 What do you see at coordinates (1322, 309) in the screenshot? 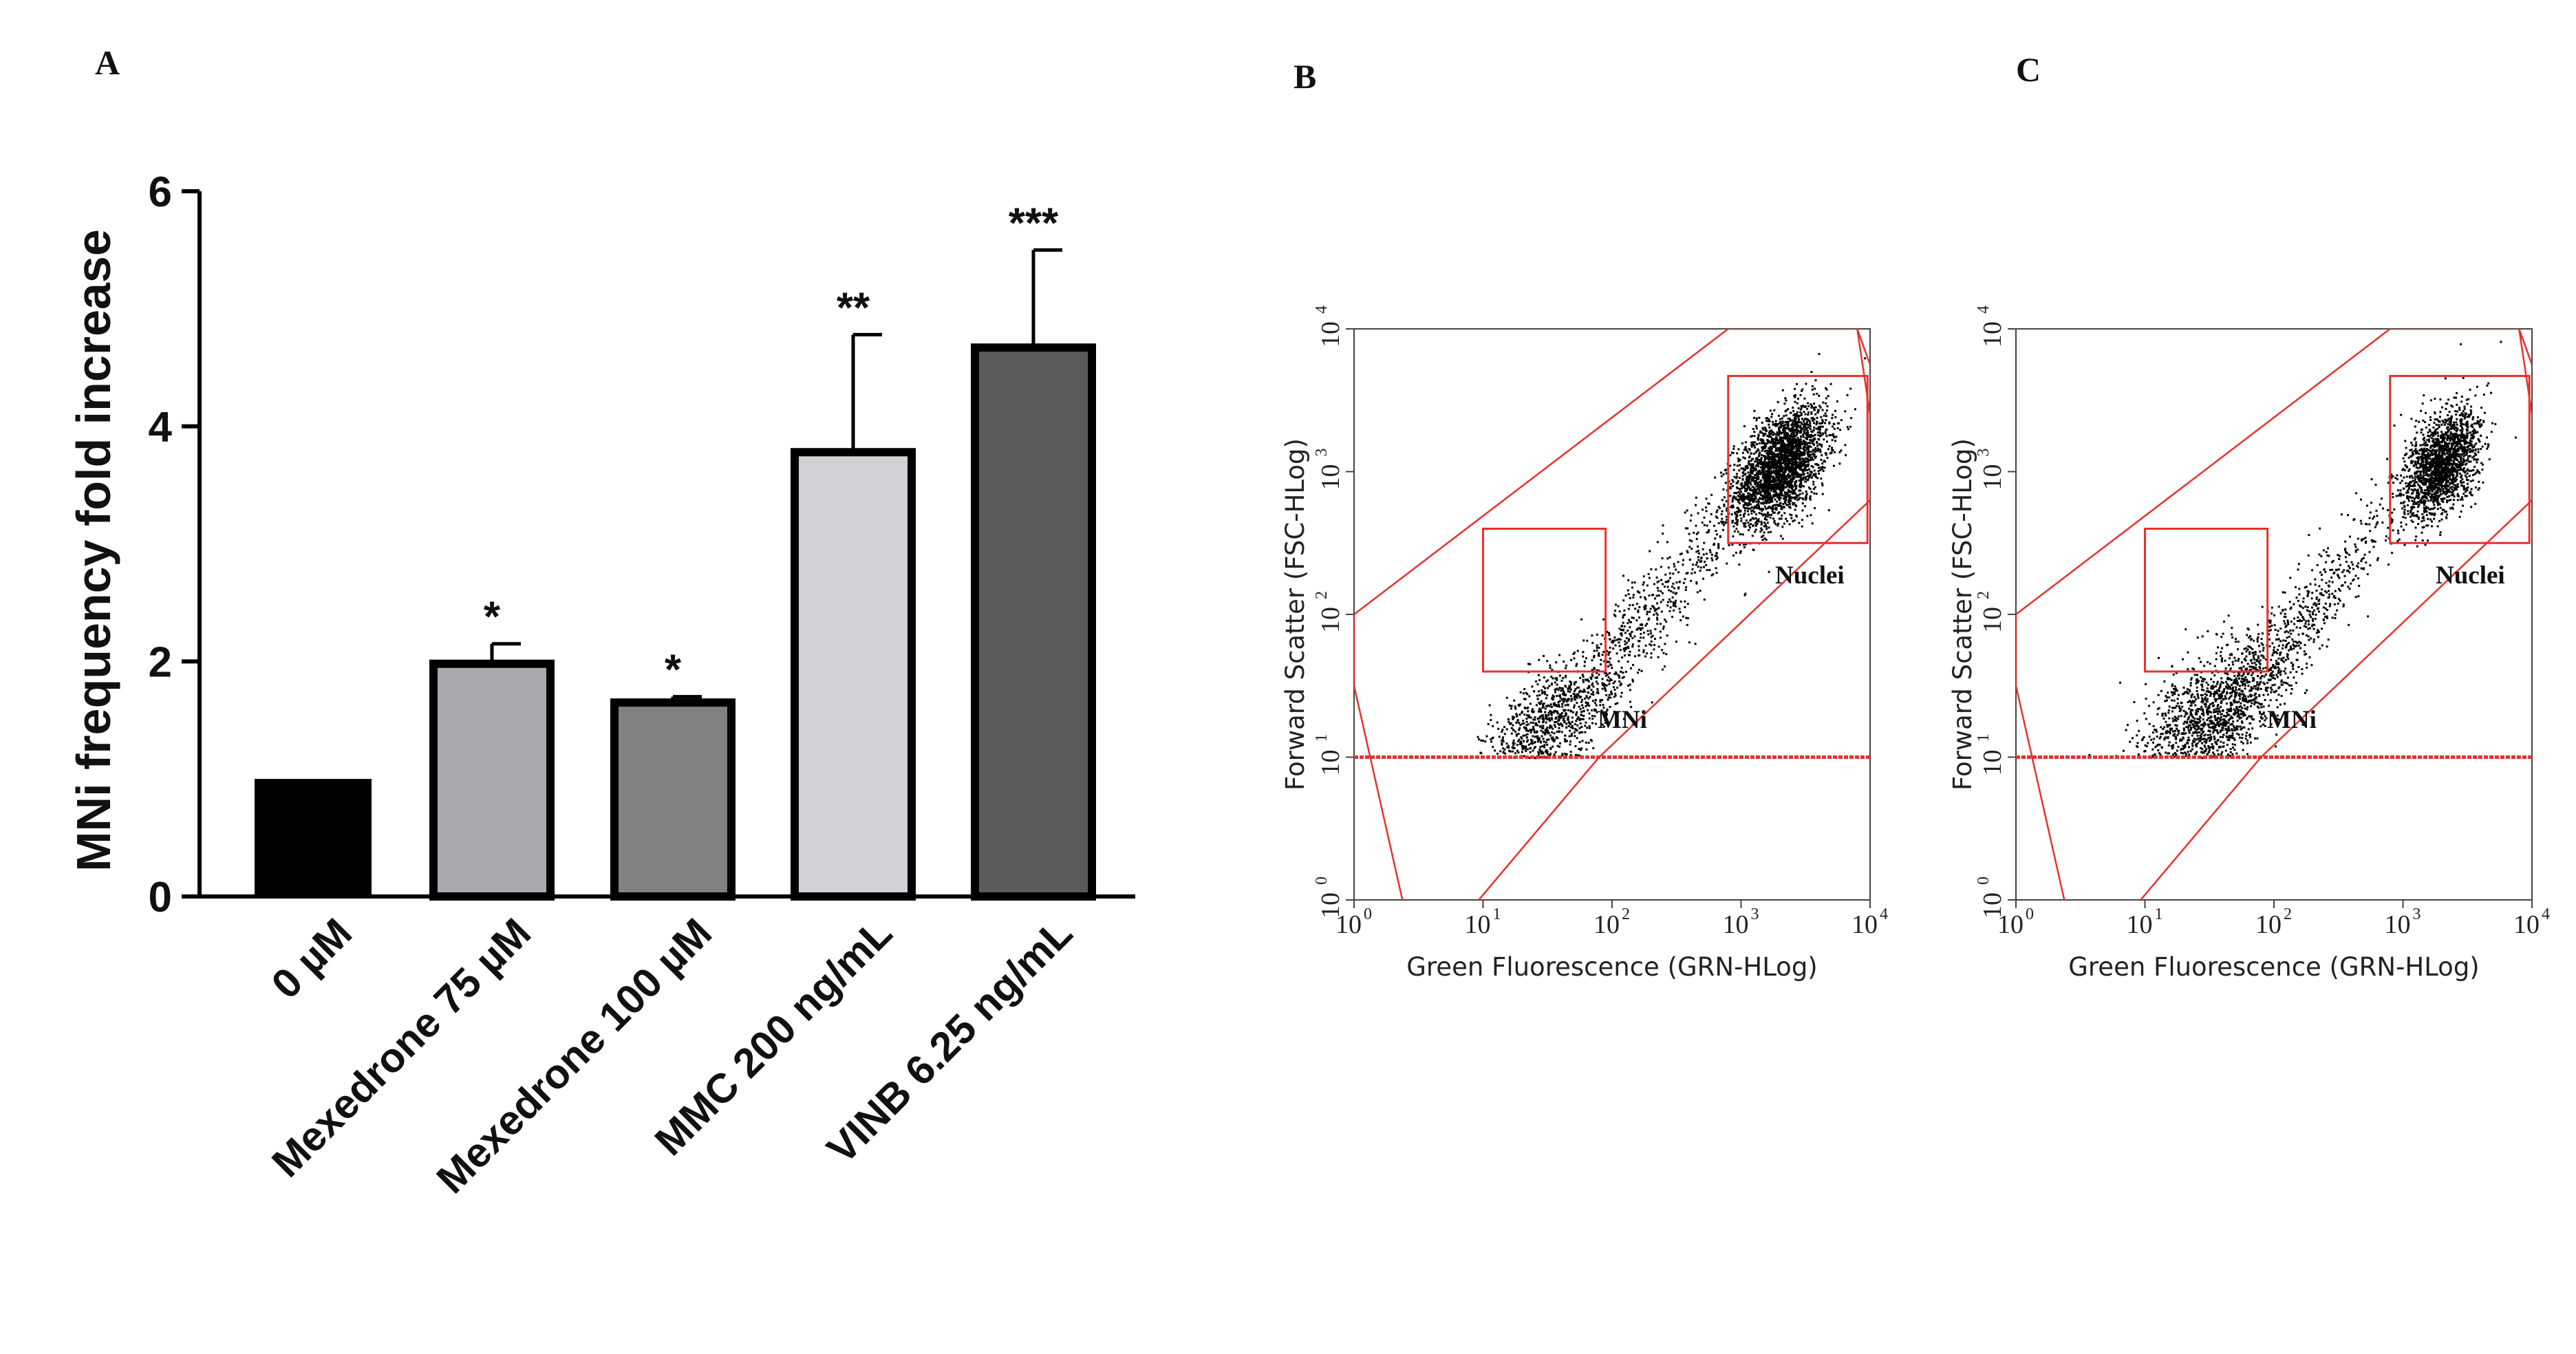
I see `y-tick-exponent: 4` at bounding box center [1322, 309].